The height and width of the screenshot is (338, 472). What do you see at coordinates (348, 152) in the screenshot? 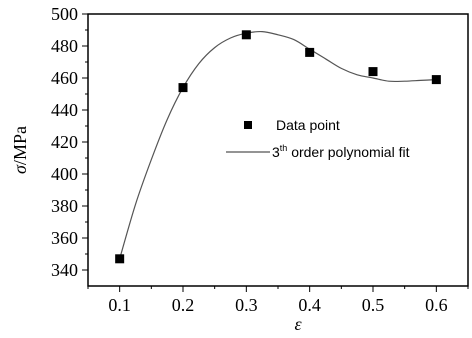
I see `legend-fit-suffix: order polynomial fit` at bounding box center [348, 152].